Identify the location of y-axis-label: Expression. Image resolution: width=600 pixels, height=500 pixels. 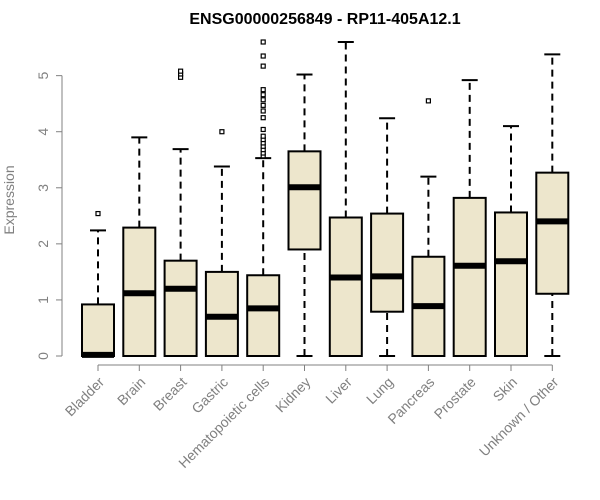
(9, 199).